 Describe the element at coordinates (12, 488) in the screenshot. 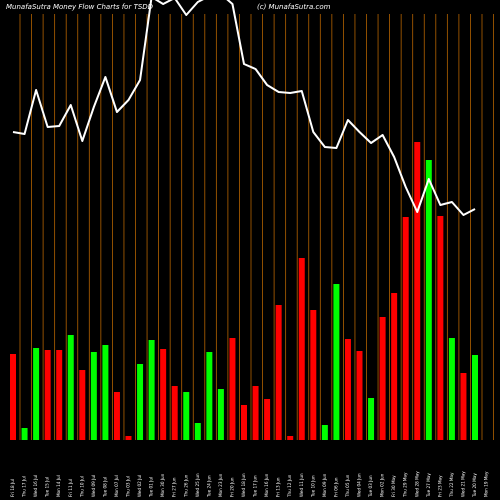

I see `x-tick-label: Fri 18 Jul` at that location.